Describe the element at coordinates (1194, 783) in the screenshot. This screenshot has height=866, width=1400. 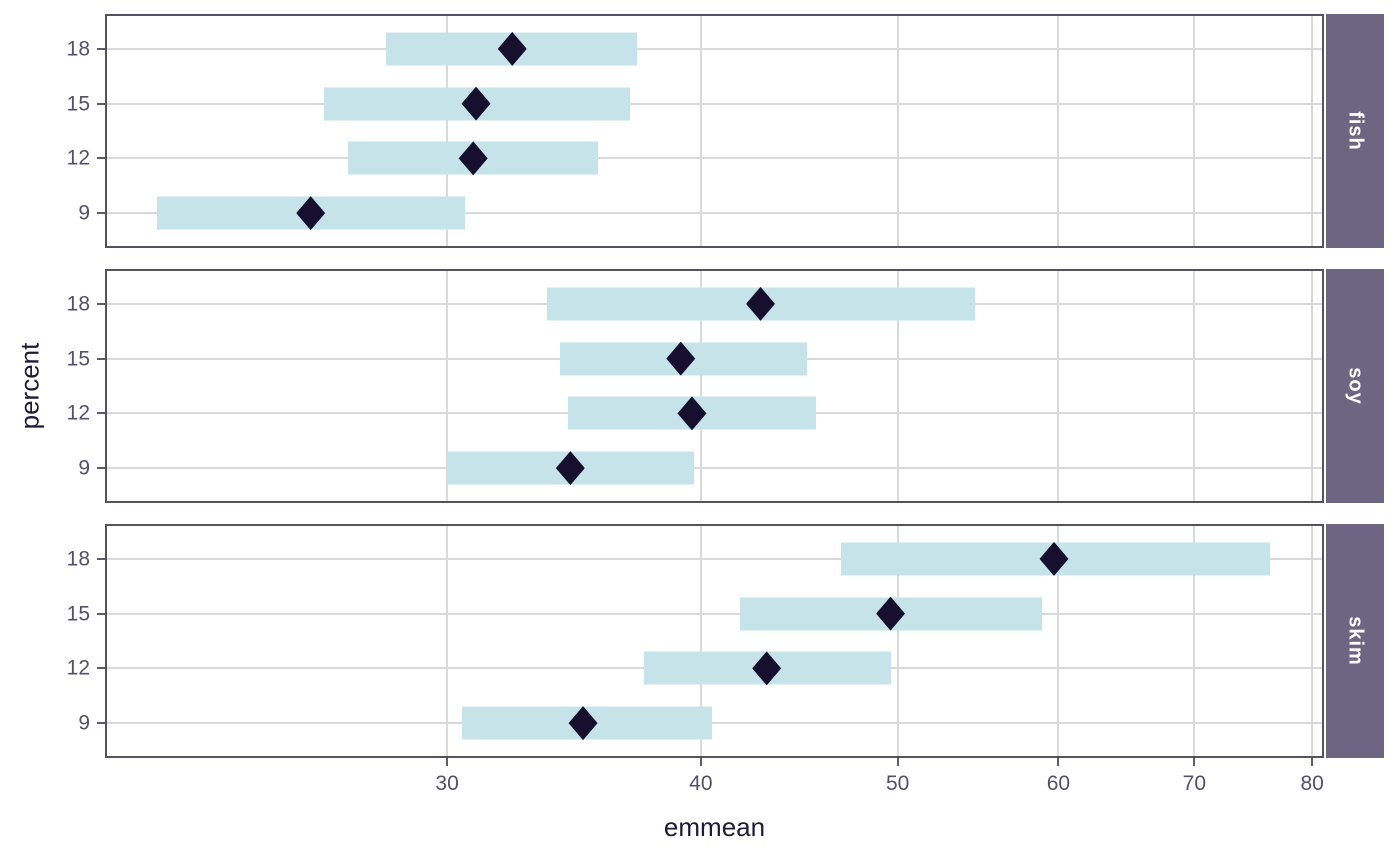
I see `x-tick-label: 70` at that location.